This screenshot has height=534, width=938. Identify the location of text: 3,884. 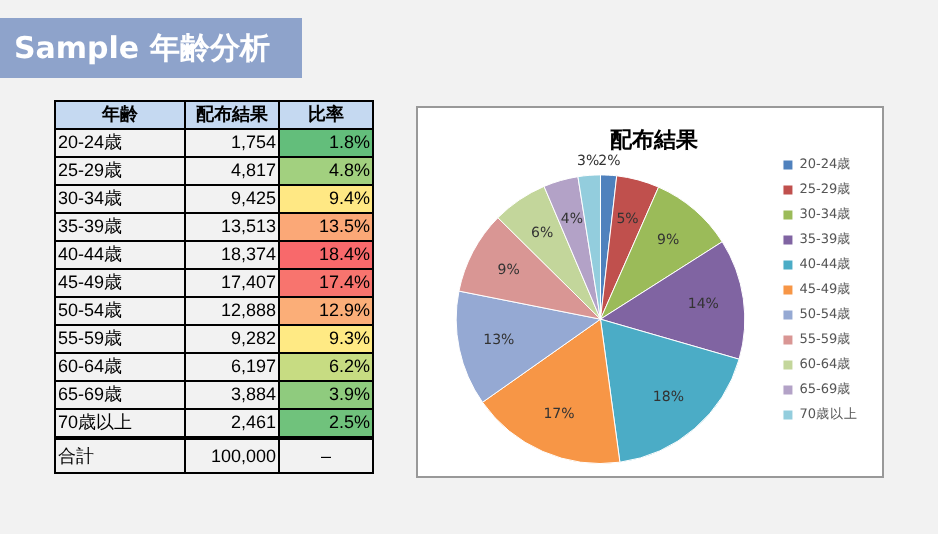
(232, 395).